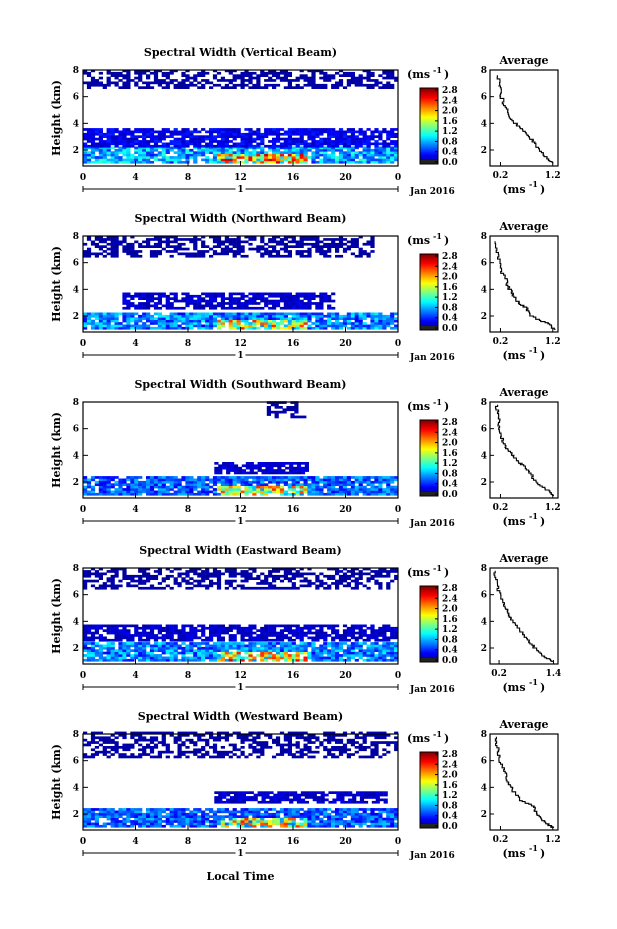  Describe the element at coordinates (484, 264) in the screenshot. I see `average-y-tick-label: 6` at that location.